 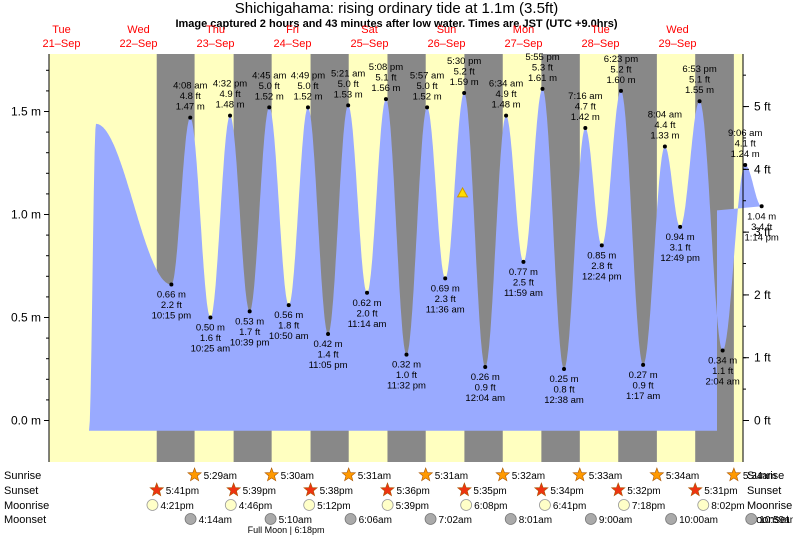 I want to click on tide-label-low: 10:39 pm, so click(x=250, y=342).